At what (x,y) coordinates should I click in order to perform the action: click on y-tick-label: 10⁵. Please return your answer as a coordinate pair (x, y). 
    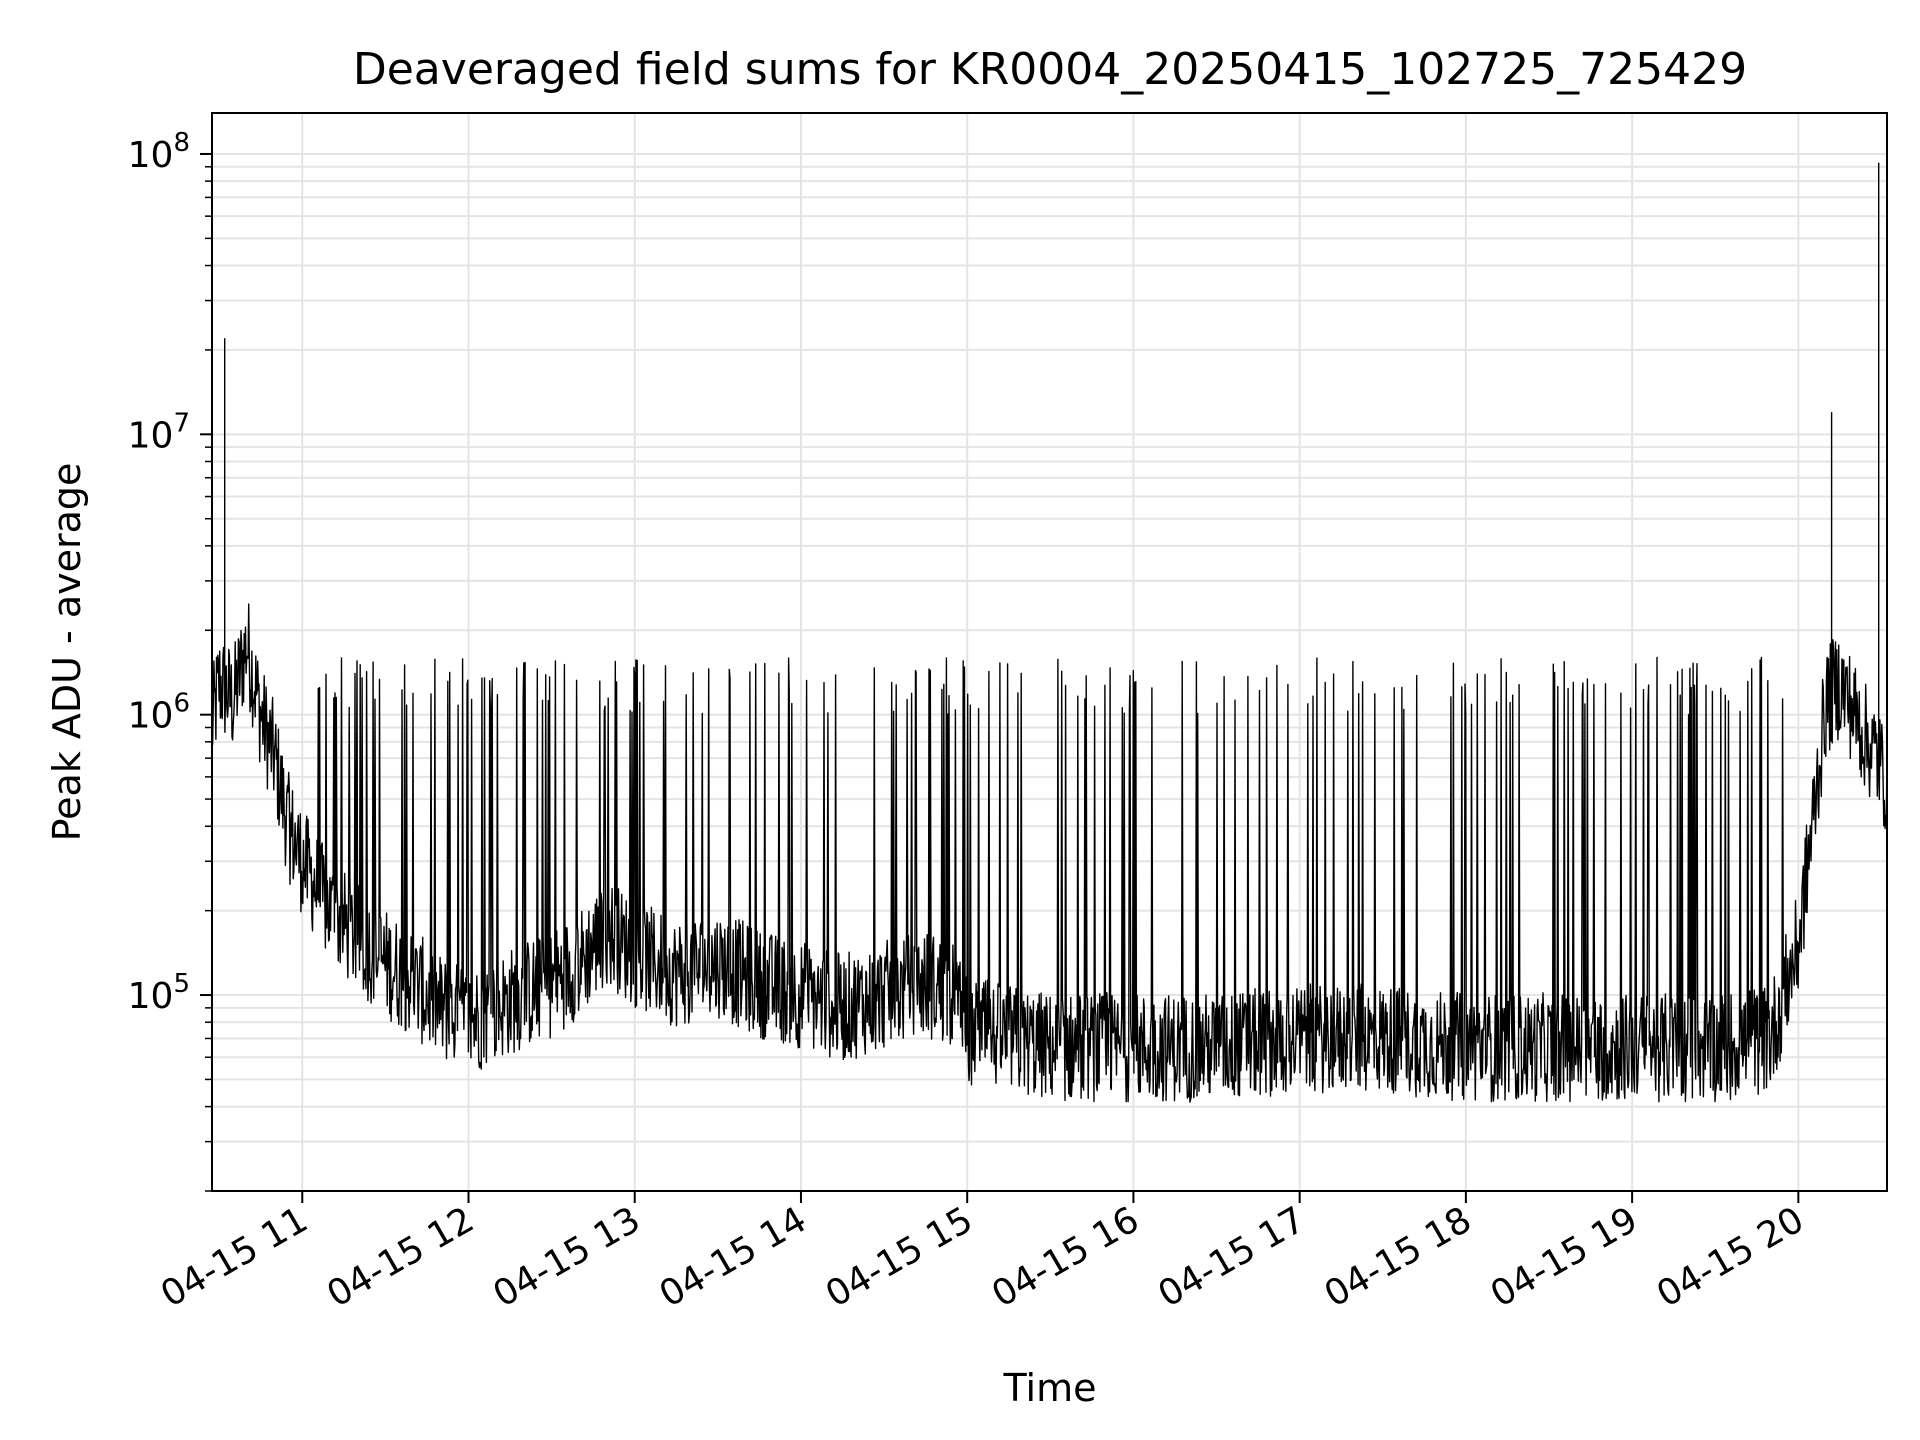
    Looking at the image, I should click on (159, 993).